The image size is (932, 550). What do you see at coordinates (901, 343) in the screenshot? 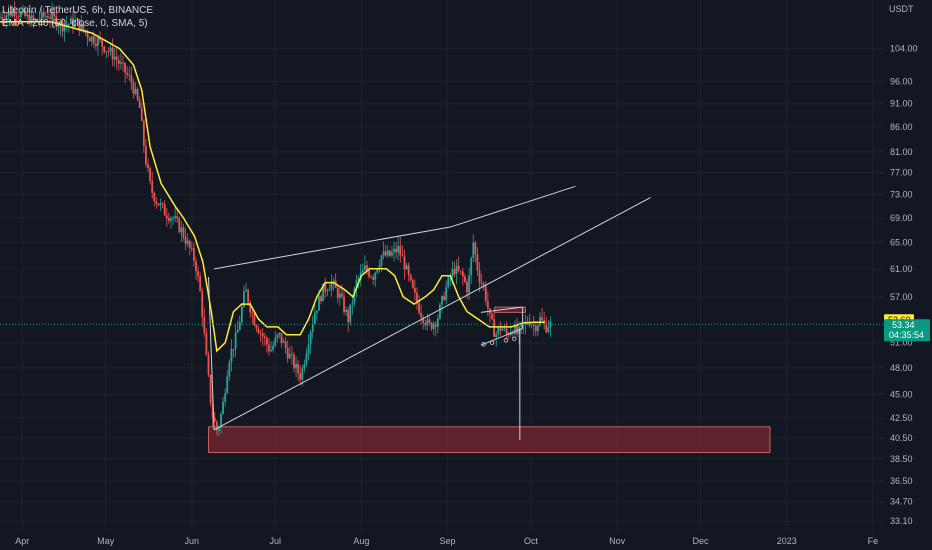
I see `y-tick-label: 51.00` at bounding box center [901, 343].